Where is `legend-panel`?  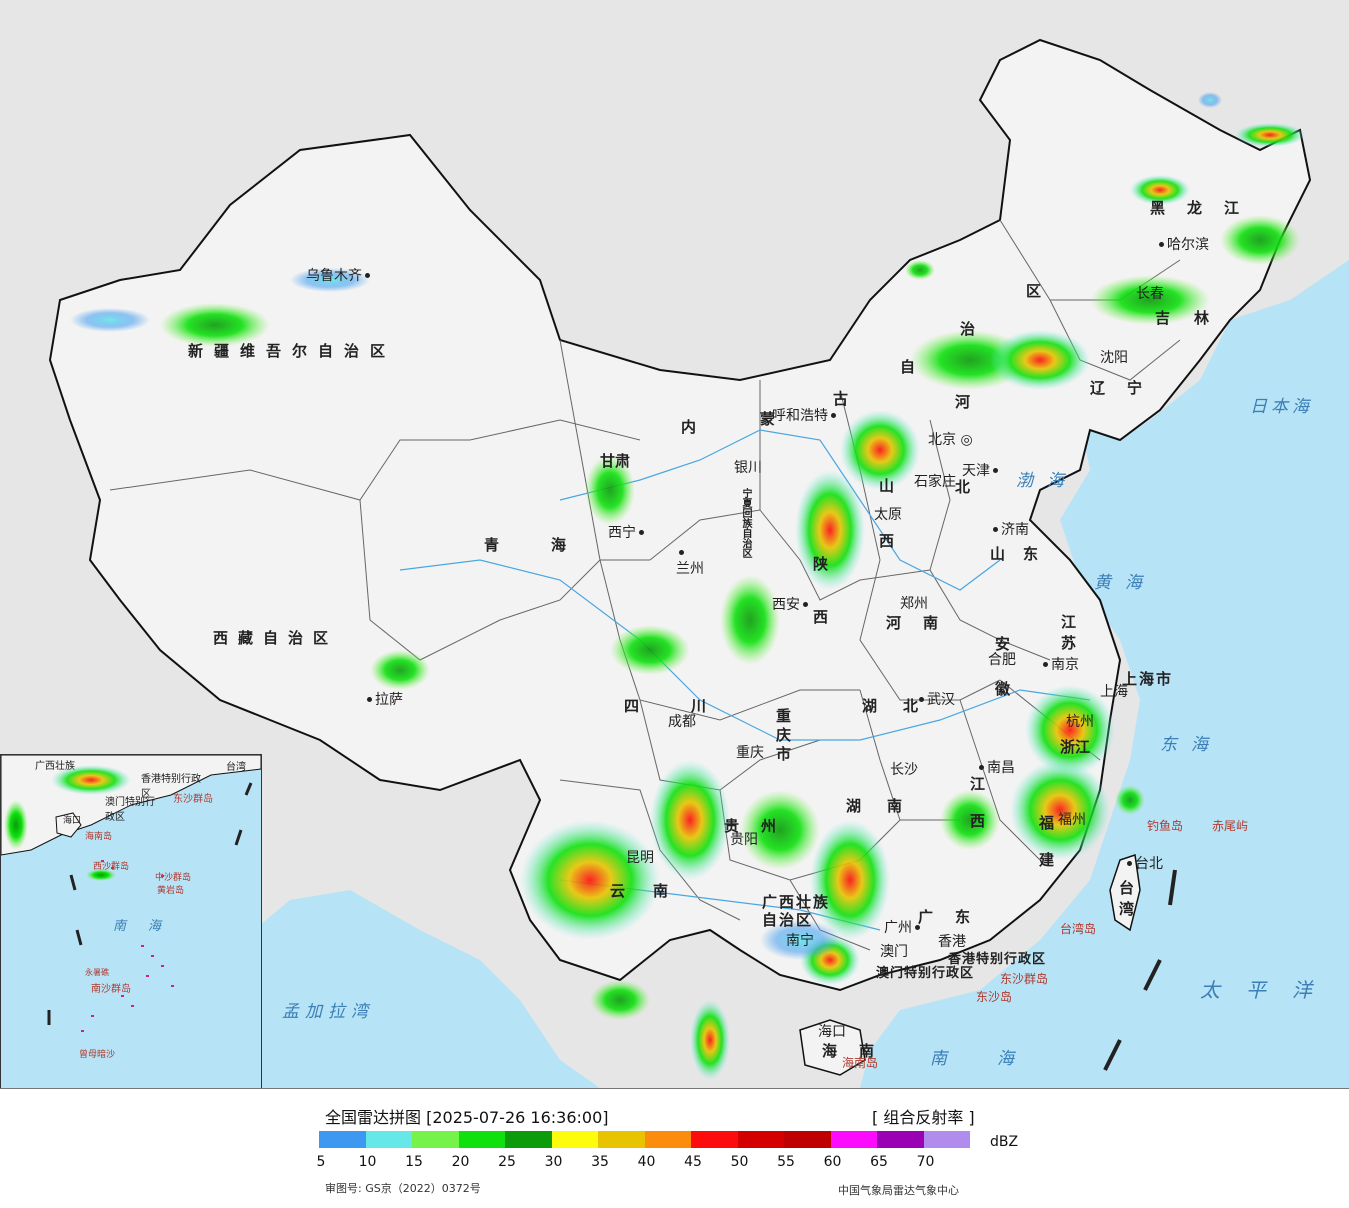 legend-panel is located at coordinates (674, 1148).